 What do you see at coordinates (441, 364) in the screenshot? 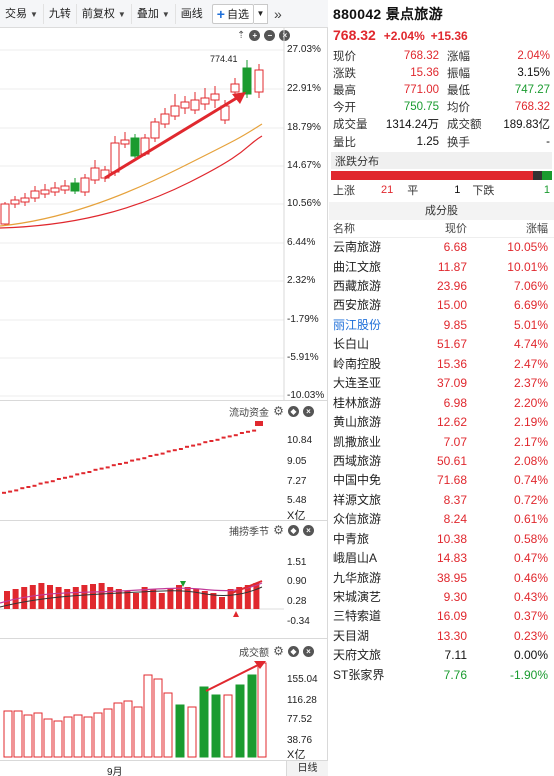
I see `list-item: 岭南控股 15.36 2.47%` at bounding box center [441, 364].